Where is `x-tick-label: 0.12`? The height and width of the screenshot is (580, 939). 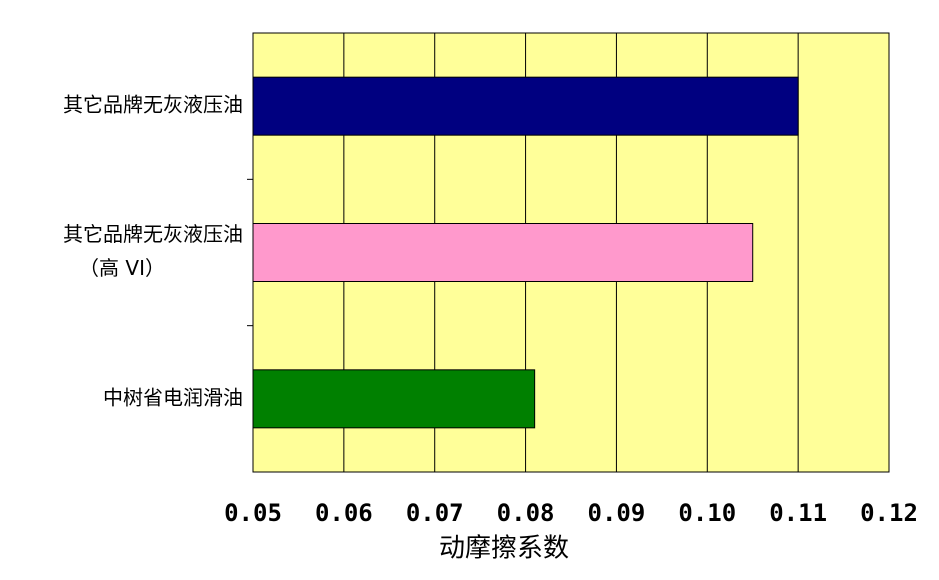 x-tick-label: 0.12 is located at coordinates (889, 513).